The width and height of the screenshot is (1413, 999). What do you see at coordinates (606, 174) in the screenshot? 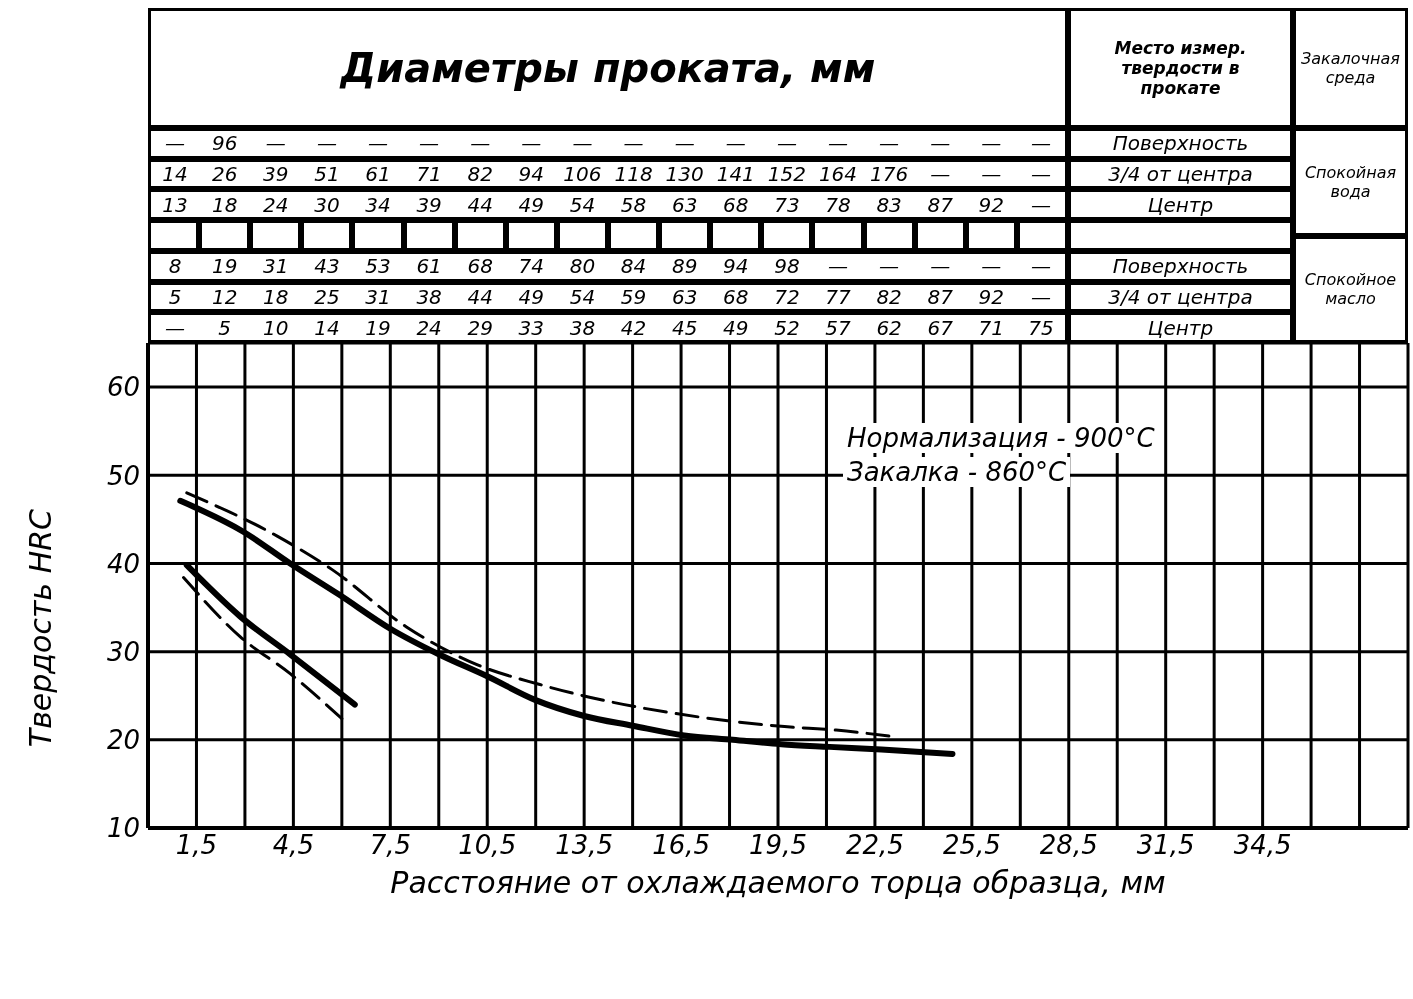
I see `text: 14 26 39 51 61 71 82 94 106 118 130 141 152 164 176 — — —` at bounding box center [606, 174].